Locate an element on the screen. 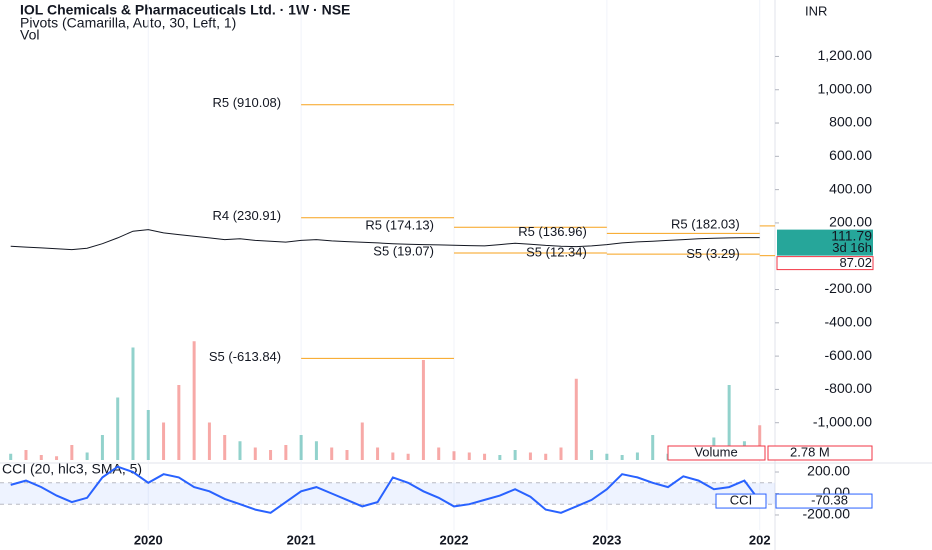 Image resolution: width=932 pixels, height=550 pixels. volume-name: Volume is located at coordinates (715, 451).